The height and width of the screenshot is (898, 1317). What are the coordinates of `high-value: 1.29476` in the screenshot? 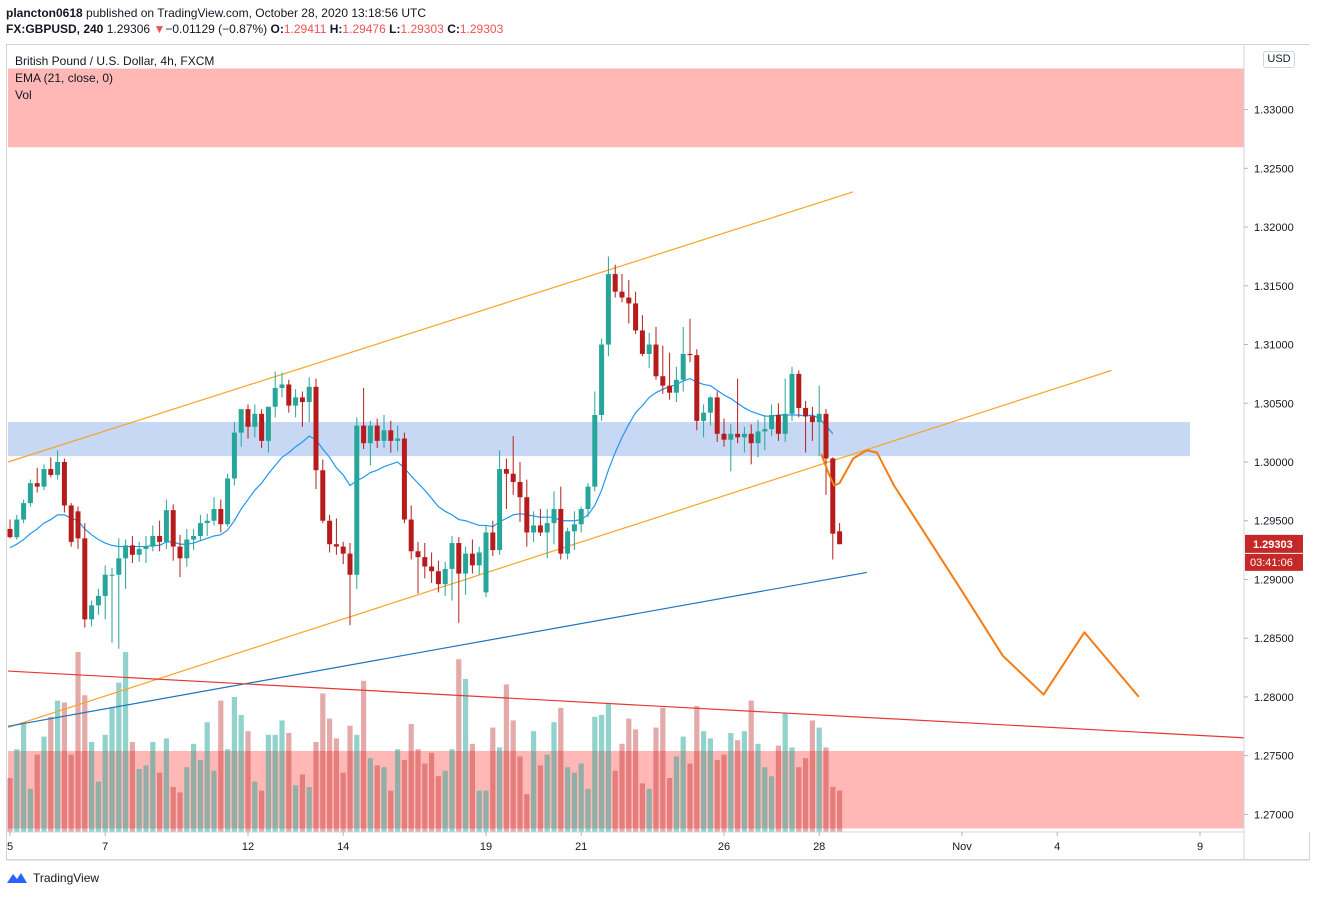 It's located at (364, 29).